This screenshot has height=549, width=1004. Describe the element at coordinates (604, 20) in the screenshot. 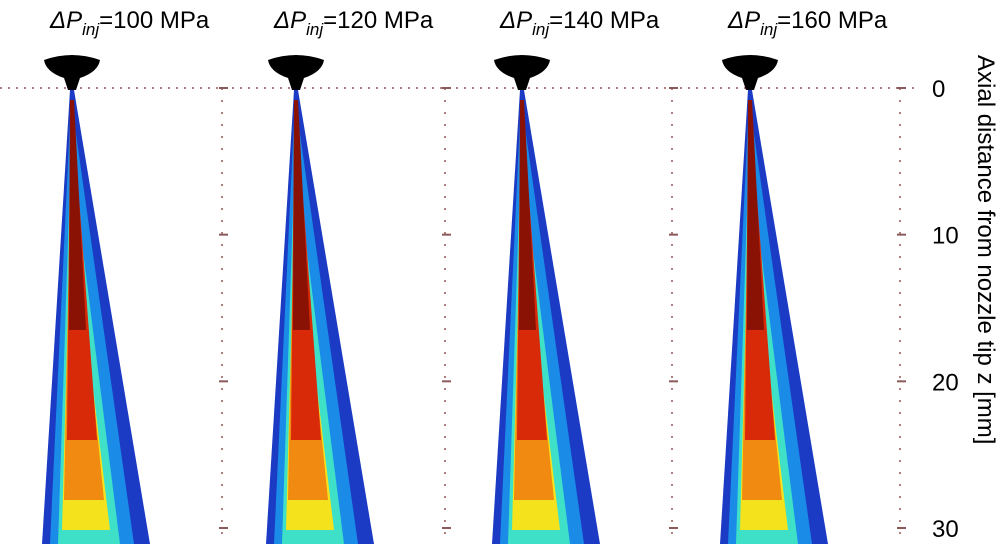

I see `title-value: =140 MPa` at that location.